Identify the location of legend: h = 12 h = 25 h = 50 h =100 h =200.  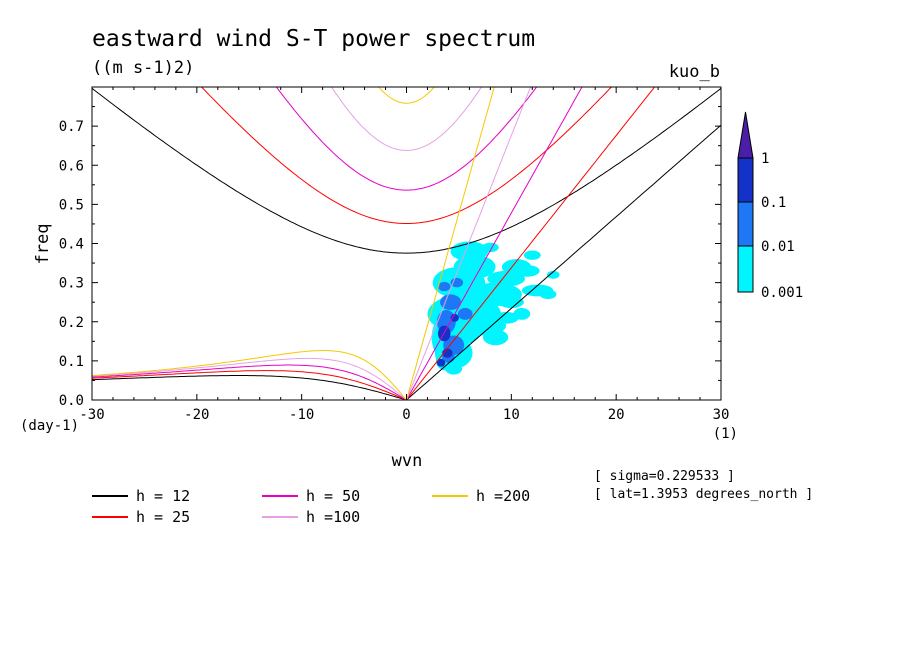
(311, 506).